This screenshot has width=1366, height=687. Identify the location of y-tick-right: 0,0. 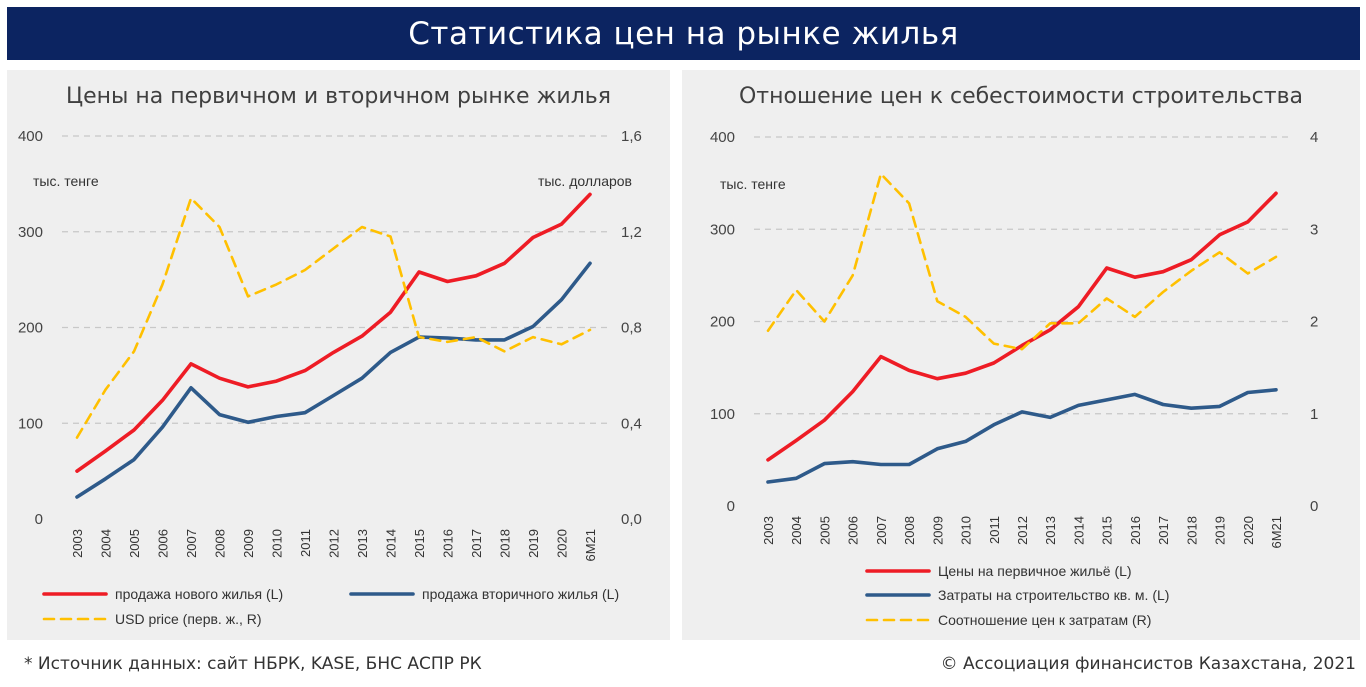
(631, 519).